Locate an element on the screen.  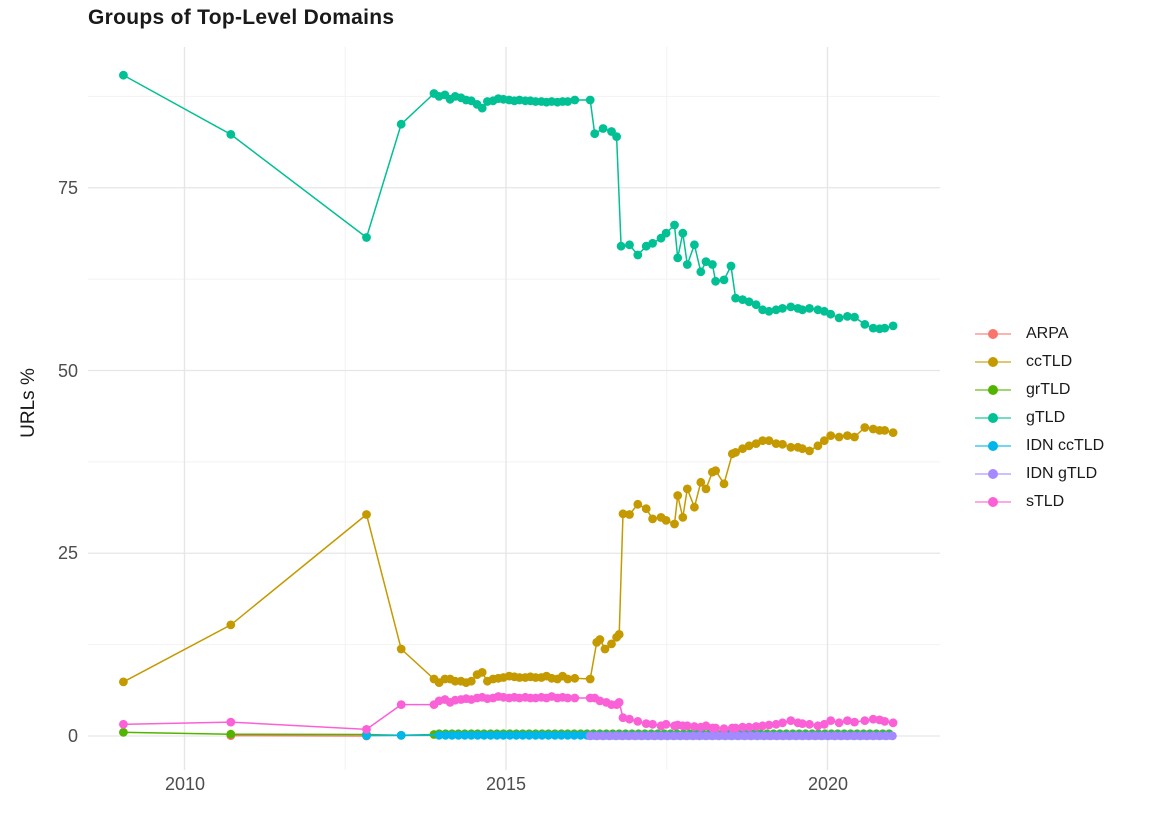
legend-item-stld: sTLD is located at coordinates (1039, 502).